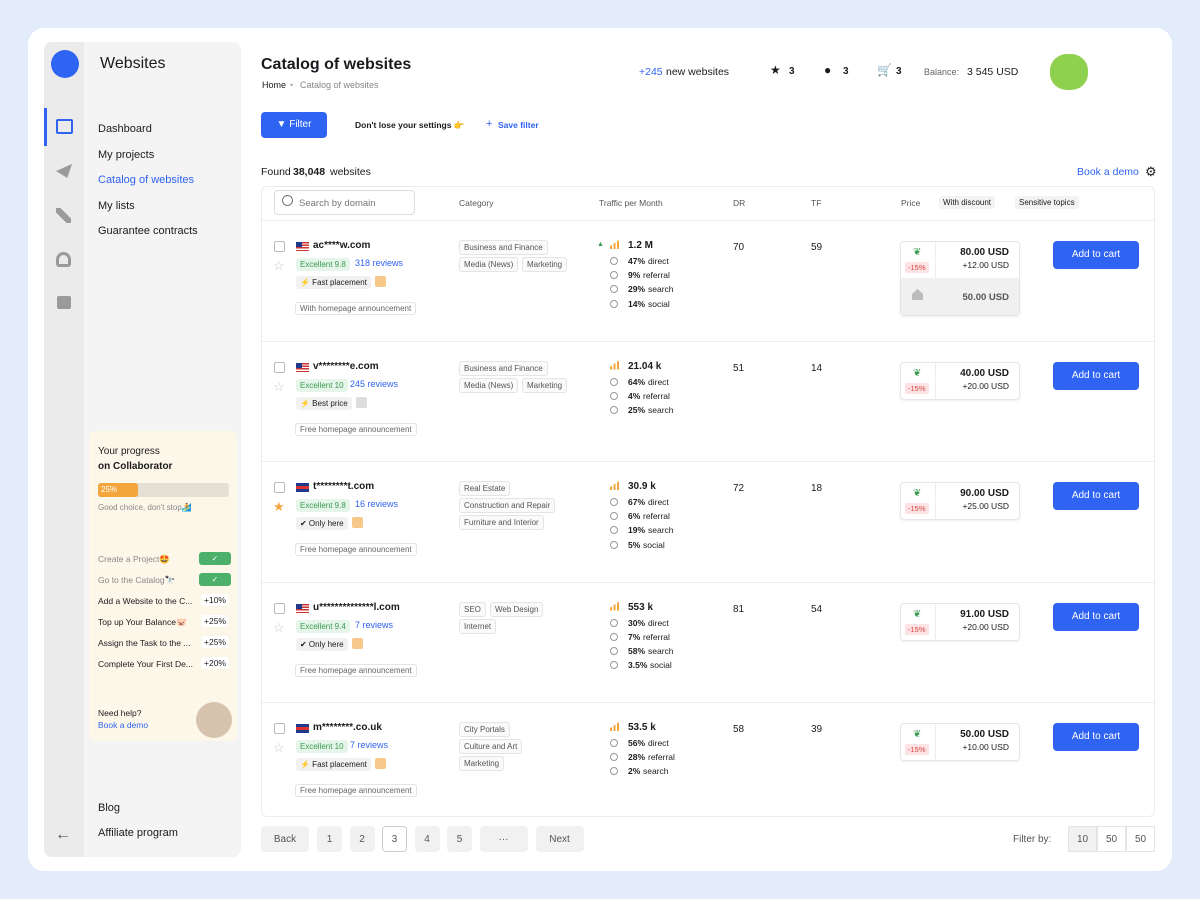 The image size is (1200, 899). Describe the element at coordinates (148, 231) in the screenshot. I see `nav-item: Guarantee contracts` at that location.